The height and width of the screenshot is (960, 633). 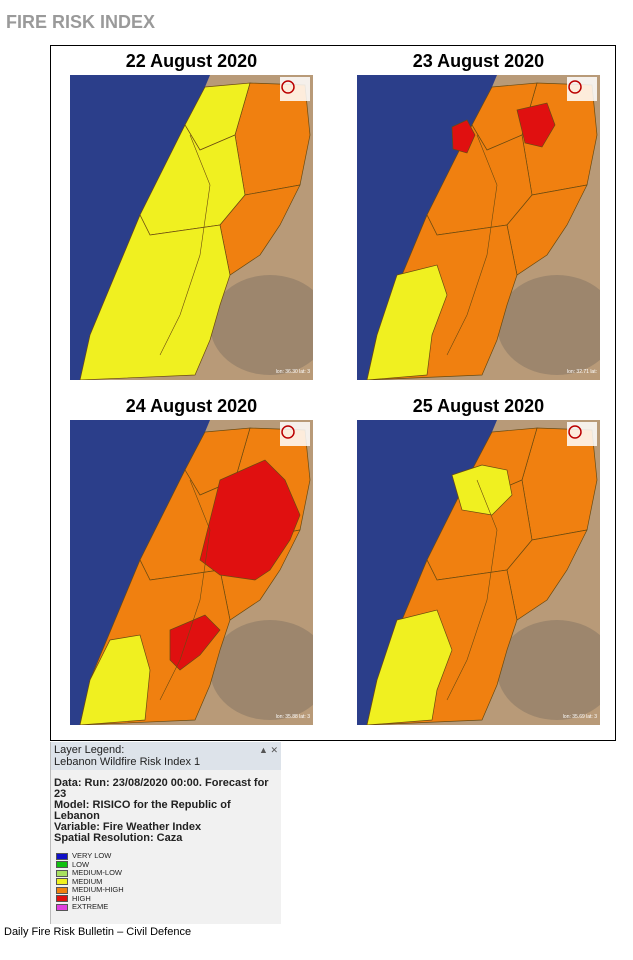 What do you see at coordinates (293, 372) in the screenshot?
I see `map-coords: lon: 36.30 lat: 3` at bounding box center [293, 372].